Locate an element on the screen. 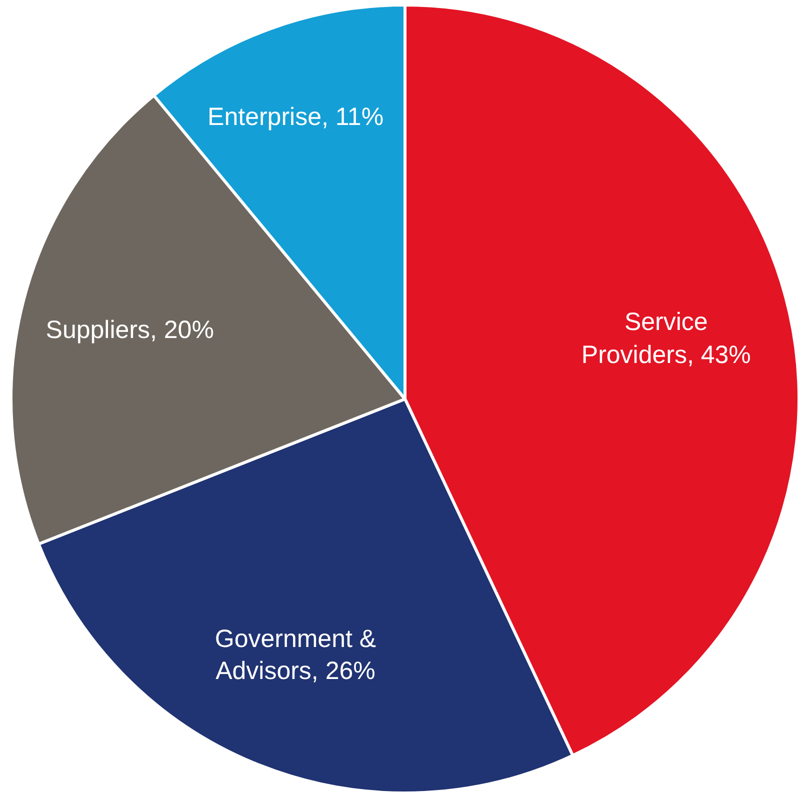 The width and height of the screenshot is (801, 795). slice-label: Suppliers, 20% is located at coordinates (130, 330).